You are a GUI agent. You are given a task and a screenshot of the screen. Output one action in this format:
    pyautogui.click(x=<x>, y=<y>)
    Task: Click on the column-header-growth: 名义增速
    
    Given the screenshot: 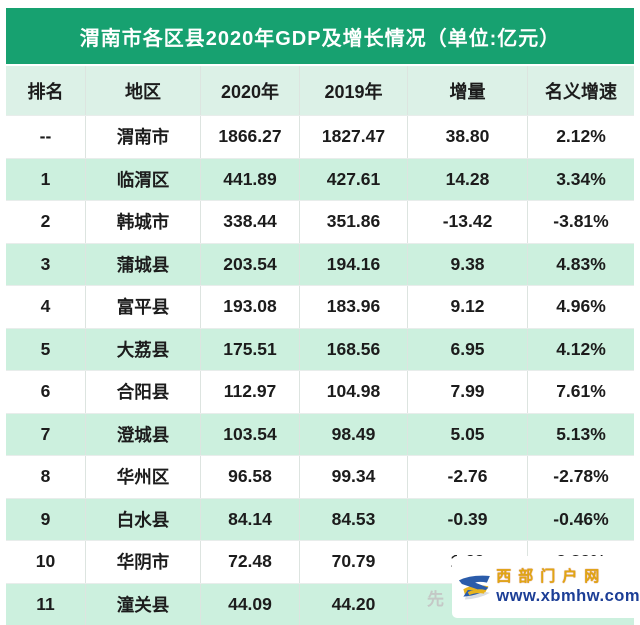 What is the action you would take?
    pyautogui.click(x=581, y=91)
    